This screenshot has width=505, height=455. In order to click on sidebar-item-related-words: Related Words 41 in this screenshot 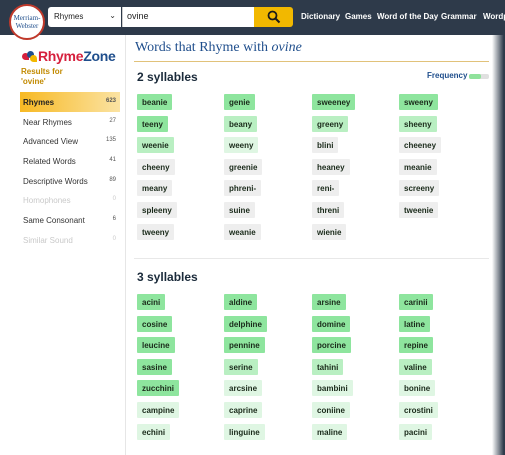, I will do `click(70, 161)`.